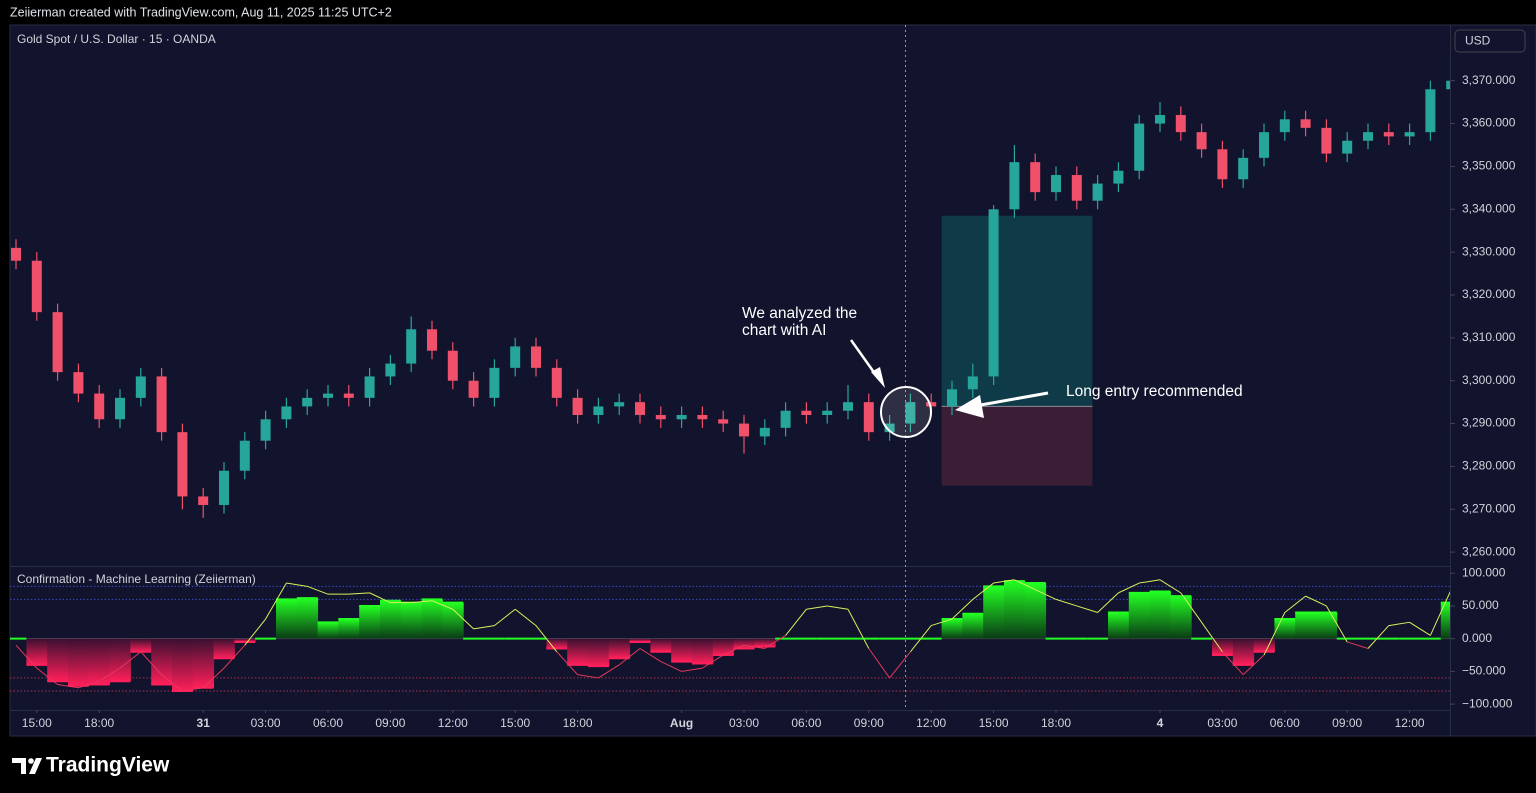 The height and width of the screenshot is (793, 1536). Describe the element at coordinates (1477, 638) in the screenshot. I see `y-tick-label: 0.000` at that location.